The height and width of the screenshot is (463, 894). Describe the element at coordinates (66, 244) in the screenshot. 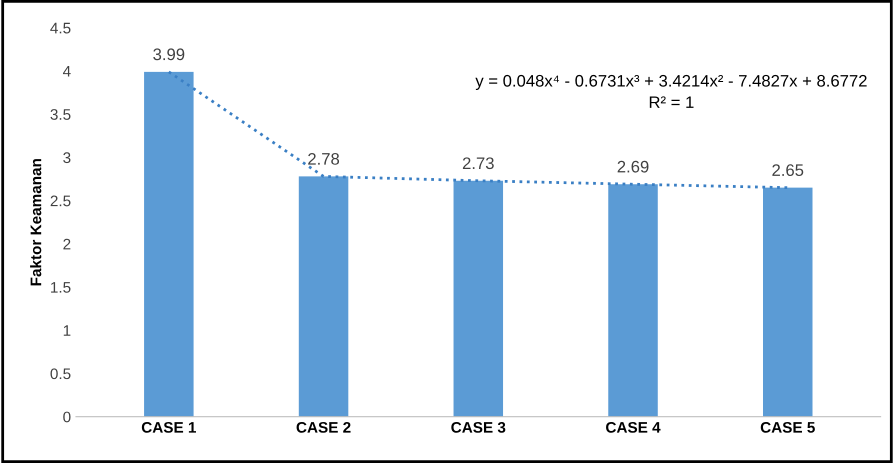

I see `y-tick-label: 2` at that location.